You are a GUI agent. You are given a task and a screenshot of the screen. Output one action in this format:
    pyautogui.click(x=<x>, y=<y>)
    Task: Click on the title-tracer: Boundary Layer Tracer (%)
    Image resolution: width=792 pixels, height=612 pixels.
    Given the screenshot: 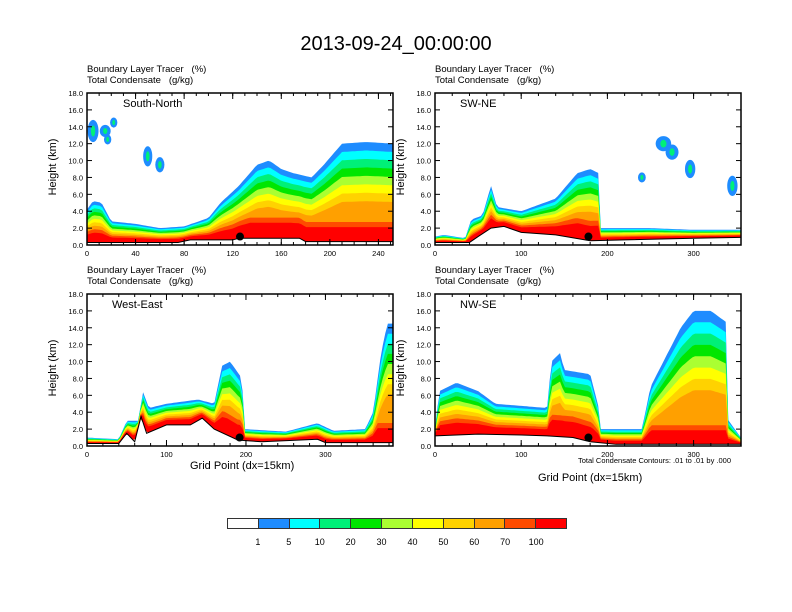 What is the action you would take?
    pyautogui.click(x=495, y=270)
    